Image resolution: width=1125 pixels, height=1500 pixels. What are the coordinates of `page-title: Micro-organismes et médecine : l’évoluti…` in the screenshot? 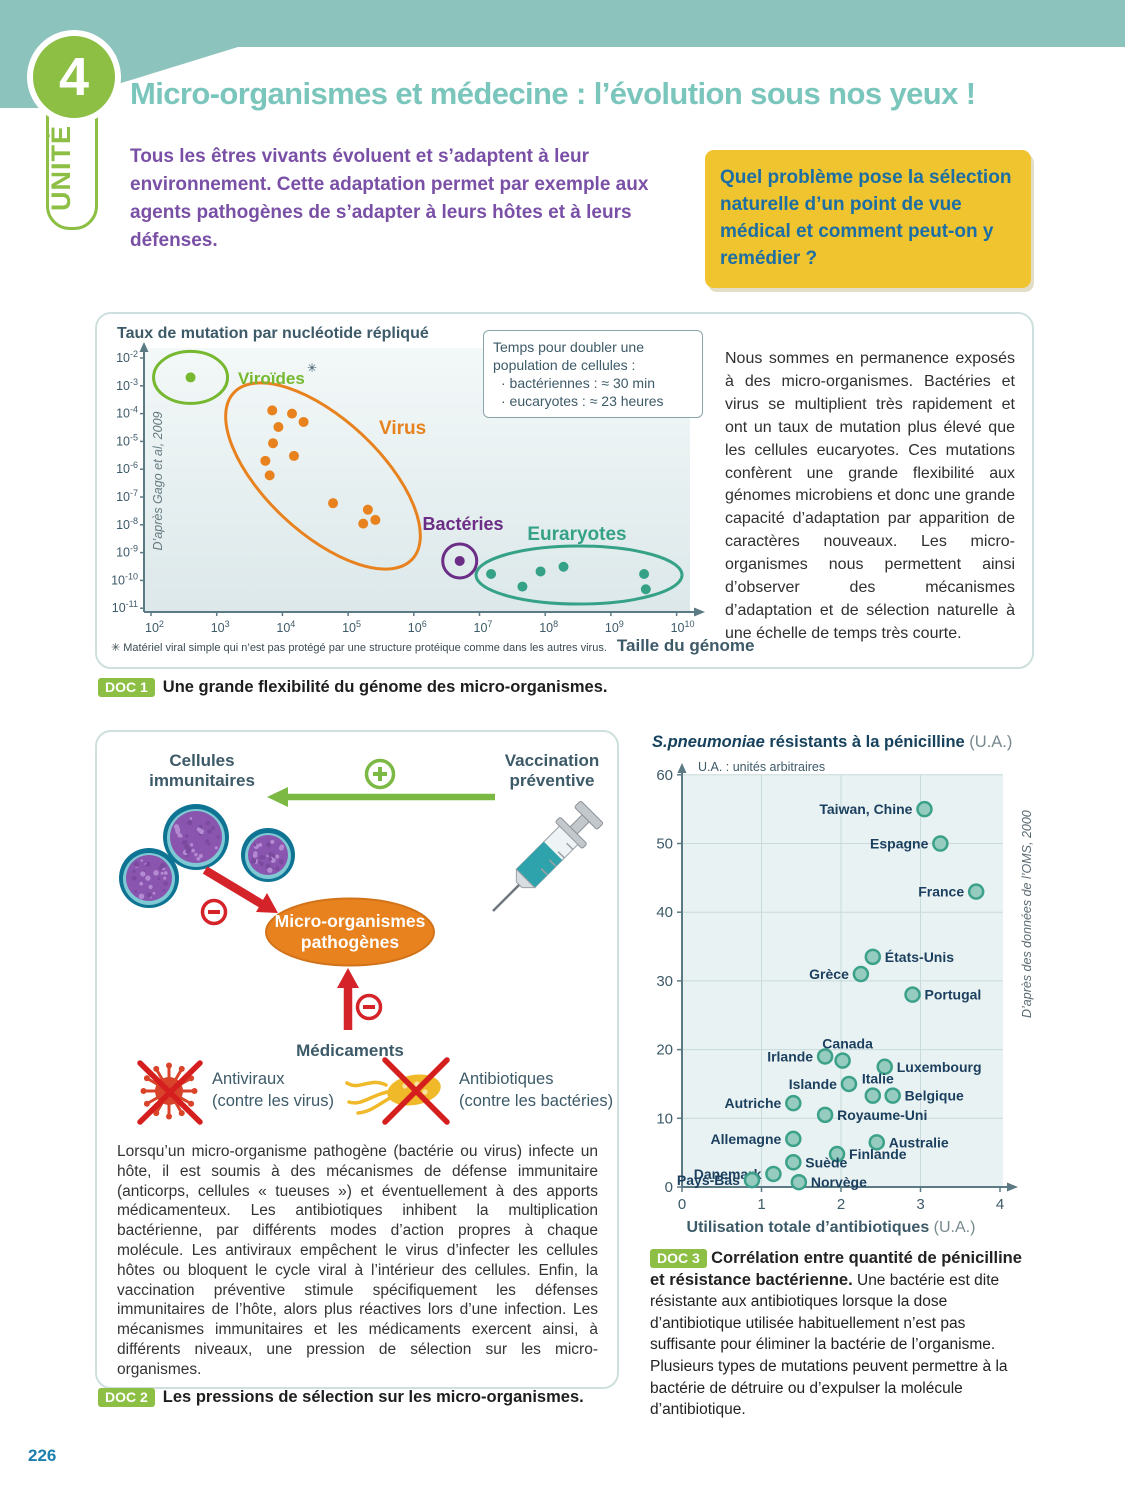 It's located at (553, 93).